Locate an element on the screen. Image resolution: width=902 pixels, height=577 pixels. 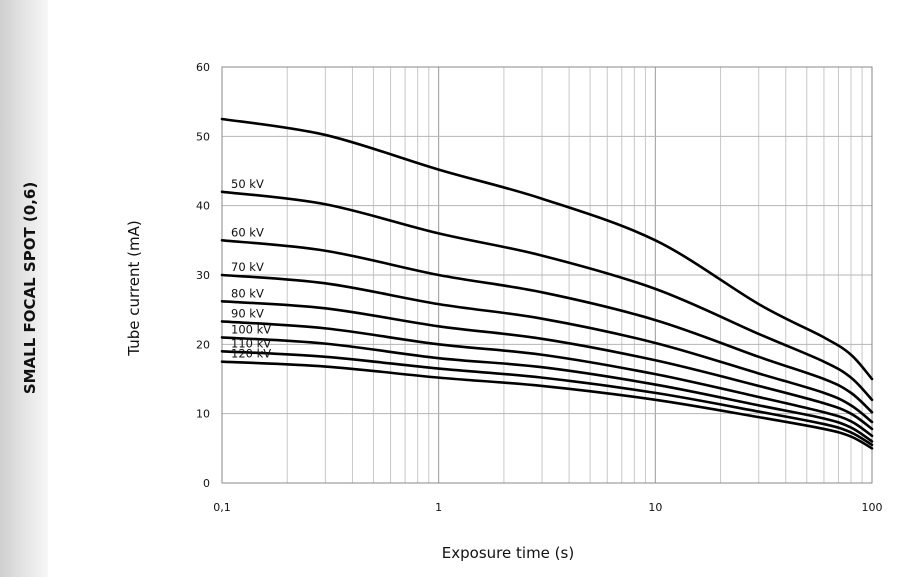
x-tick-label: 10 is located at coordinates (655, 507).